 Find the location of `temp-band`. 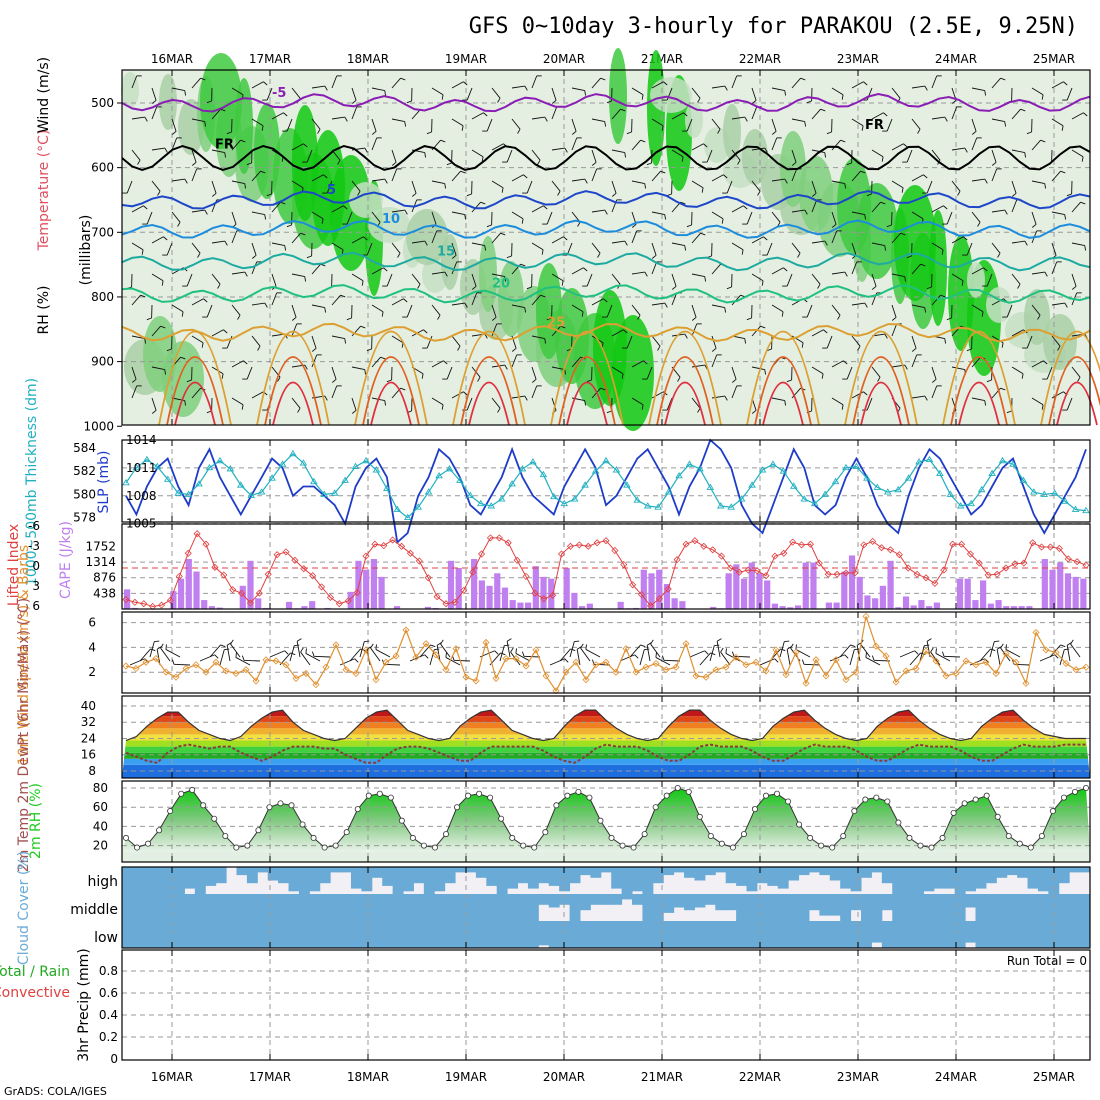

temp-band is located at coordinates (606, 761).